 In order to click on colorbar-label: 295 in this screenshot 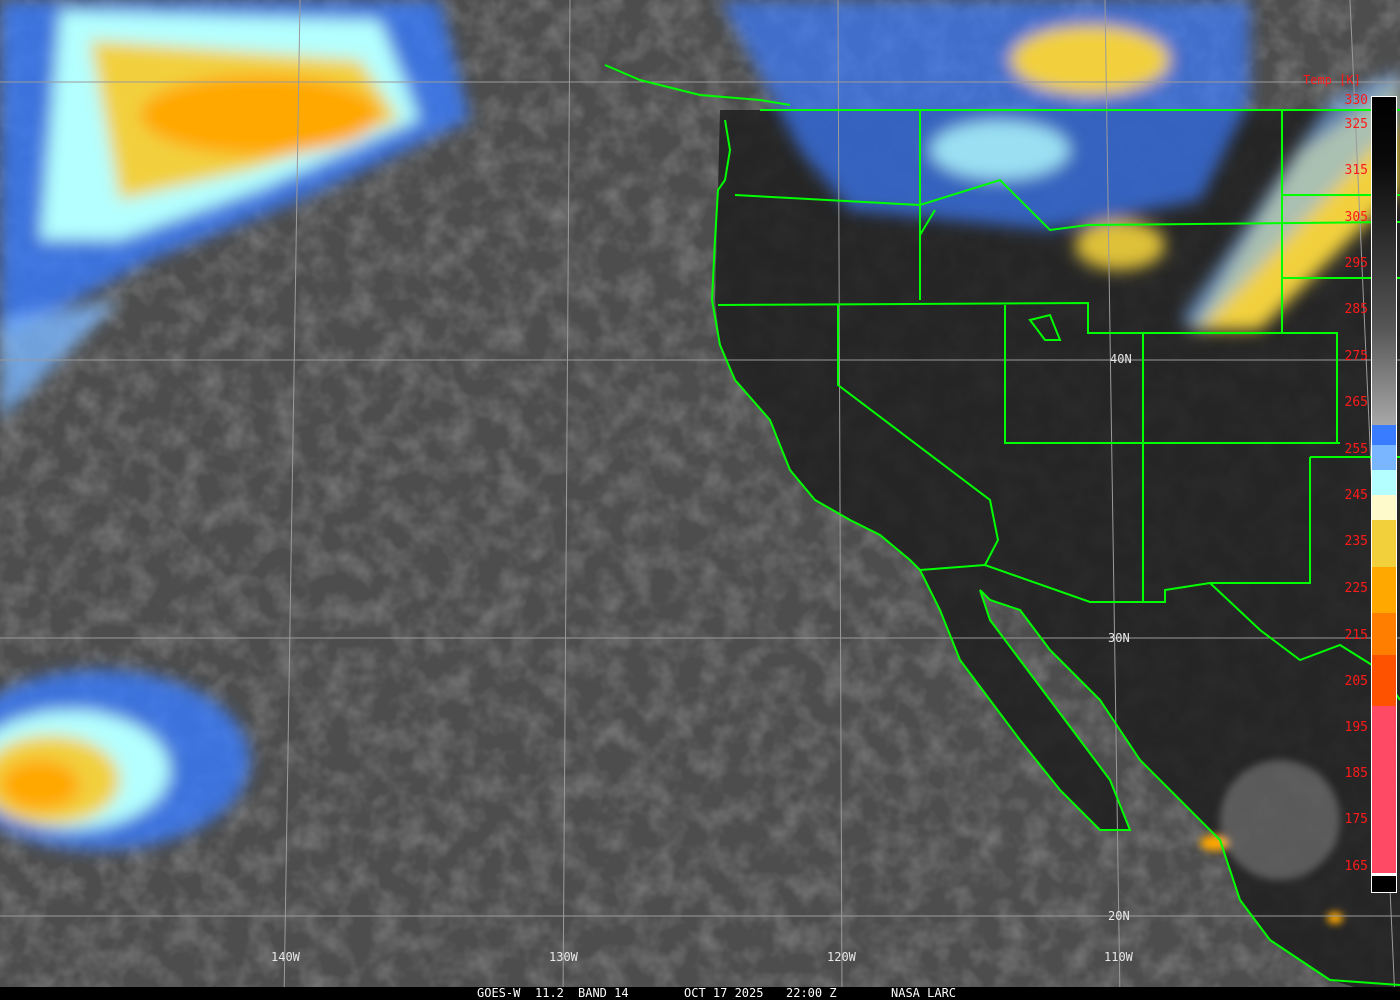, I will do `click(1356, 263)`.